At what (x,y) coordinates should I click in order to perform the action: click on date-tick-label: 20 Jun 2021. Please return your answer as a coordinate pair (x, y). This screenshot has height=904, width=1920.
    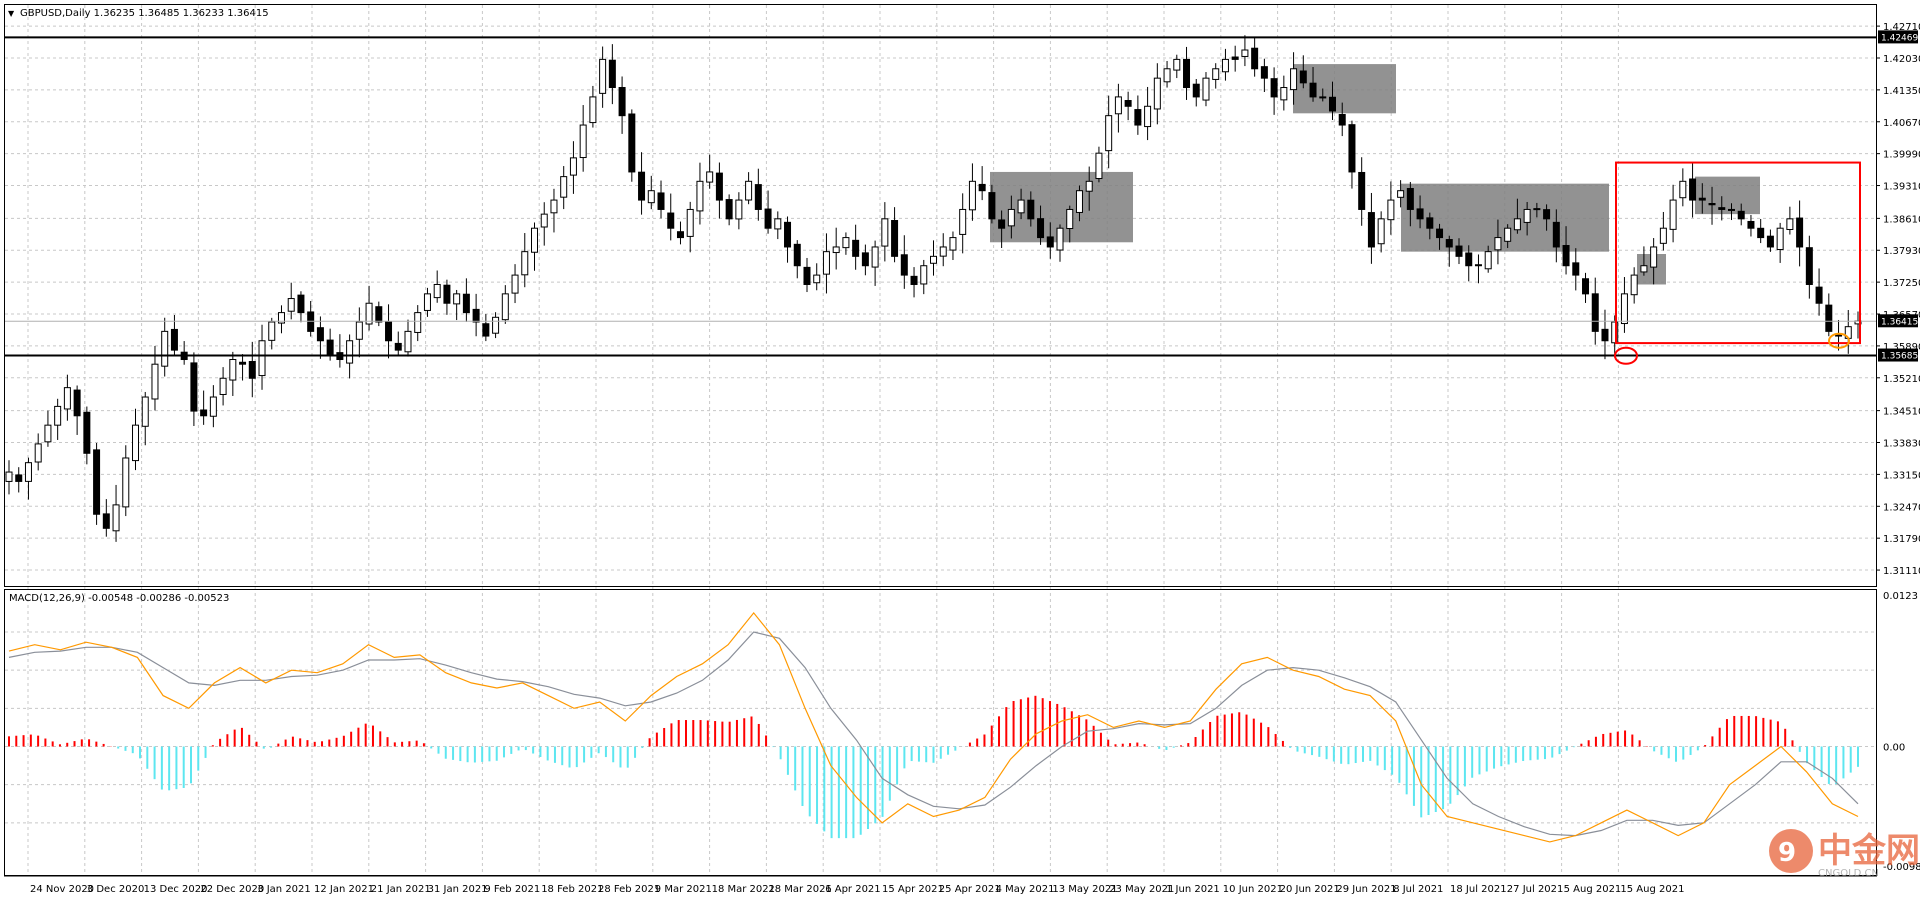
    Looking at the image, I should click on (1310, 889).